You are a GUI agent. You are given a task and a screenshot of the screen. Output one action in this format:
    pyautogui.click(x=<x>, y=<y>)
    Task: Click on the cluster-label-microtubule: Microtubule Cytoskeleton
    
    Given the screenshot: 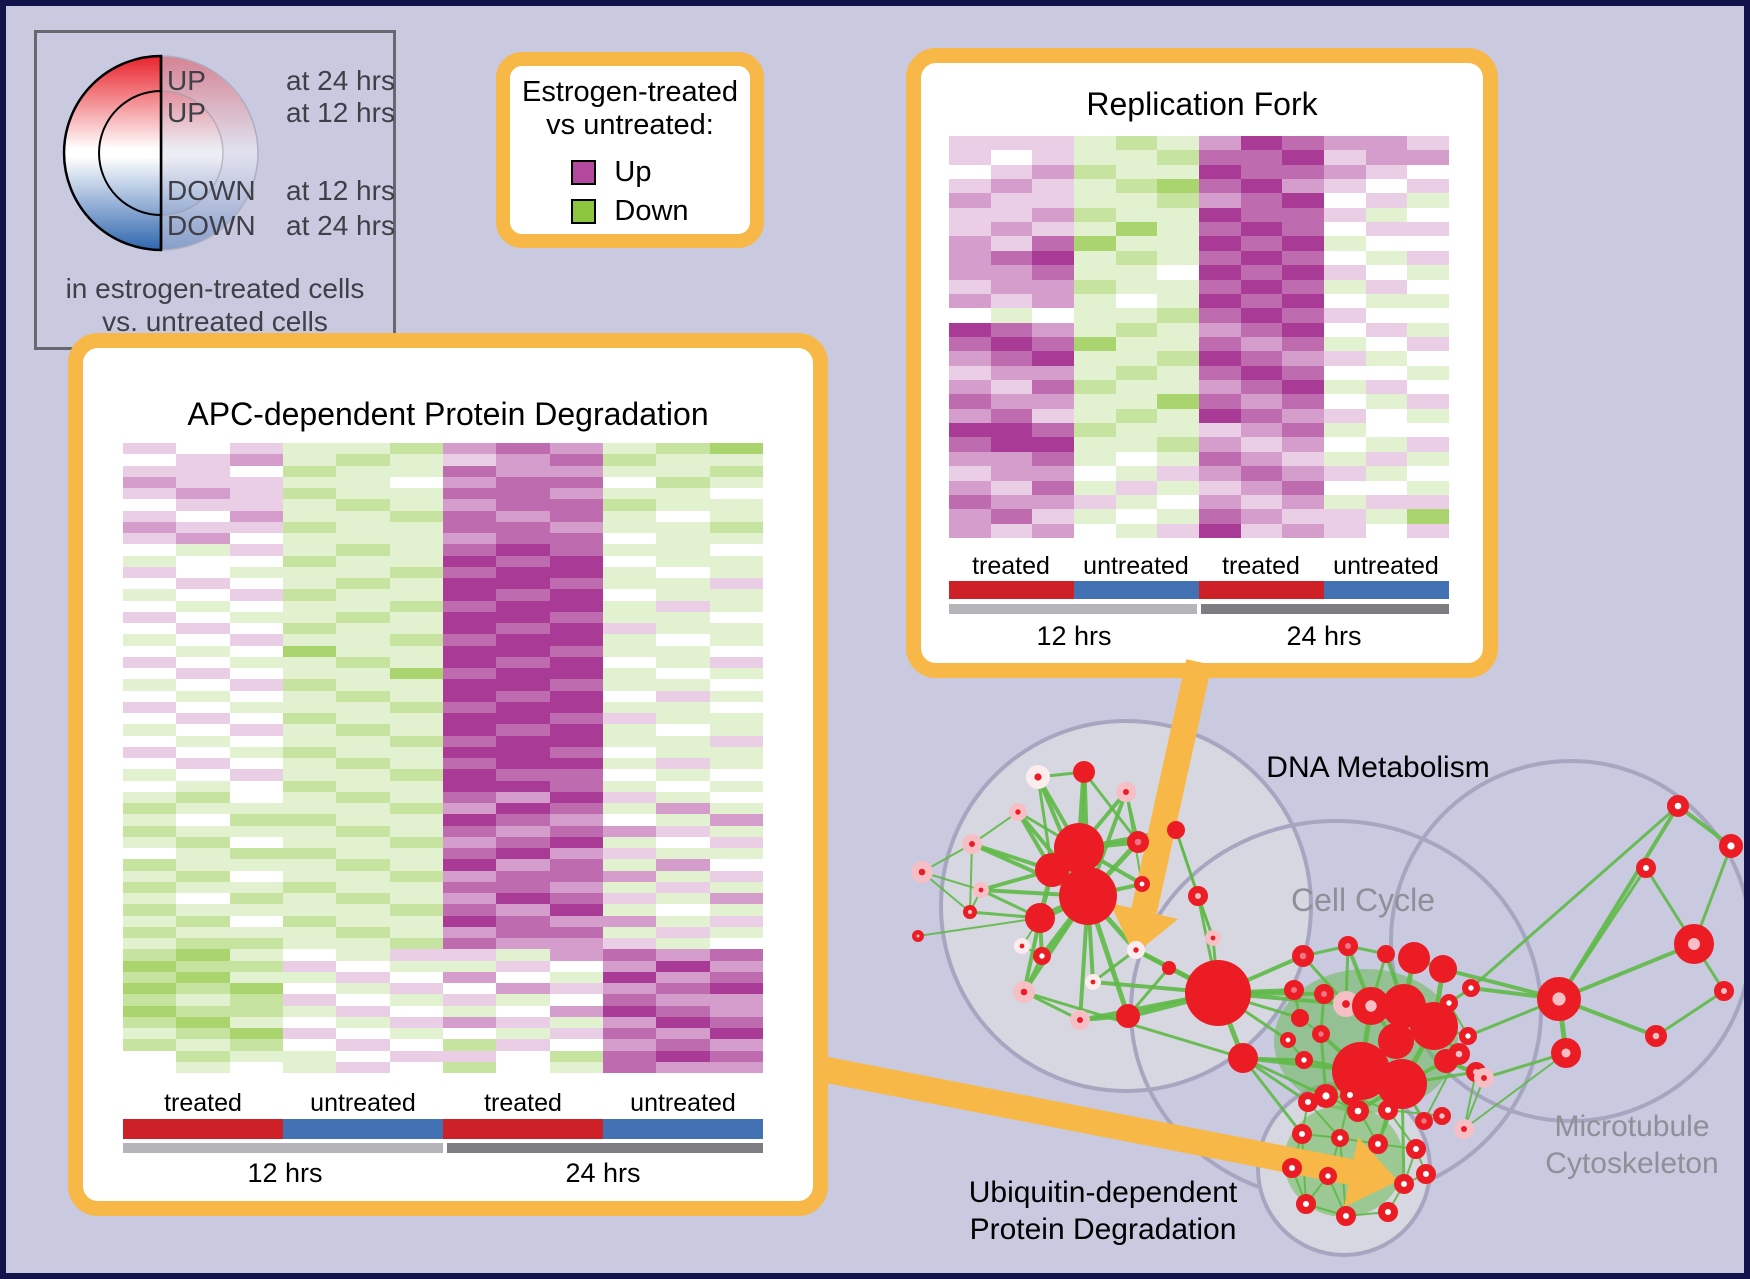 What is the action you would take?
    pyautogui.click(x=1631, y=1145)
    